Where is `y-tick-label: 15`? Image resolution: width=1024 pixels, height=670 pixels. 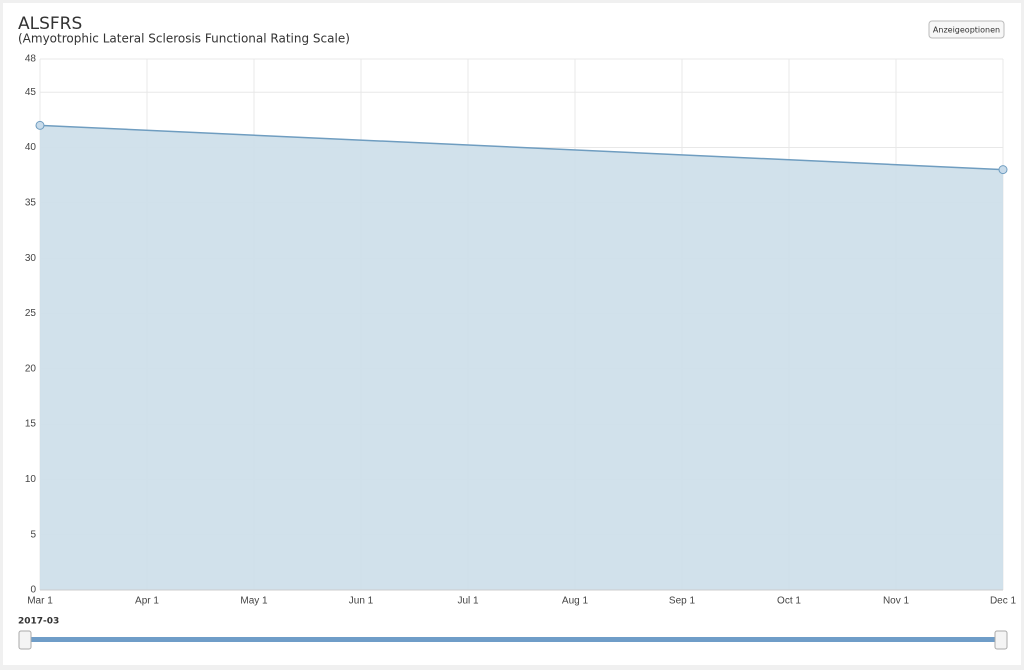 y-tick-label: 15 is located at coordinates (31, 424).